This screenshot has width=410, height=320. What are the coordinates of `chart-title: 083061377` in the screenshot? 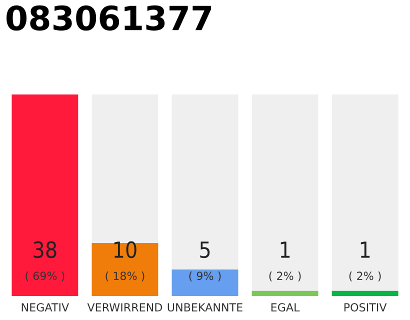 It's located at (109, 18).